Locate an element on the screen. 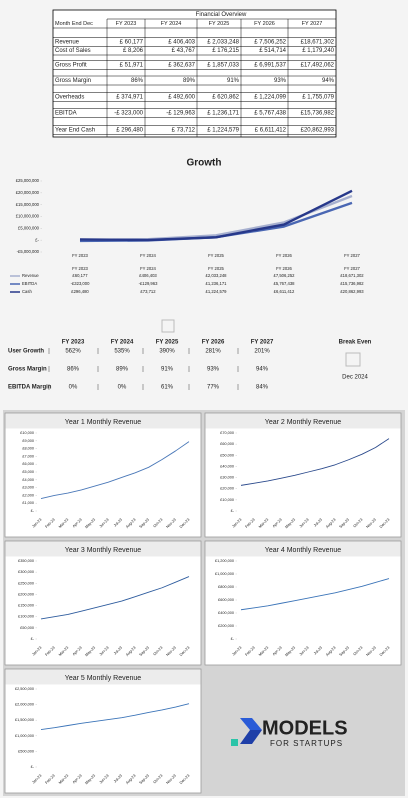  cell: £ 1,755,079 is located at coordinates (318, 98).